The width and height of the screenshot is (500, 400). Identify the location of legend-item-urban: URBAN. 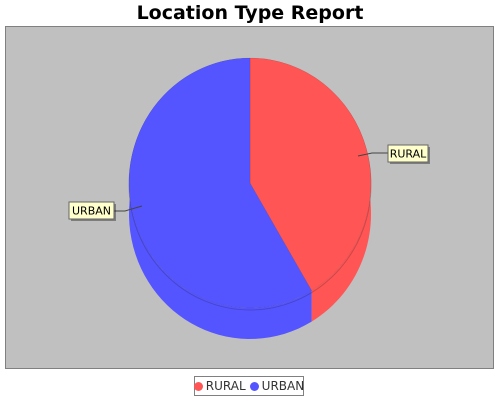
(277, 386).